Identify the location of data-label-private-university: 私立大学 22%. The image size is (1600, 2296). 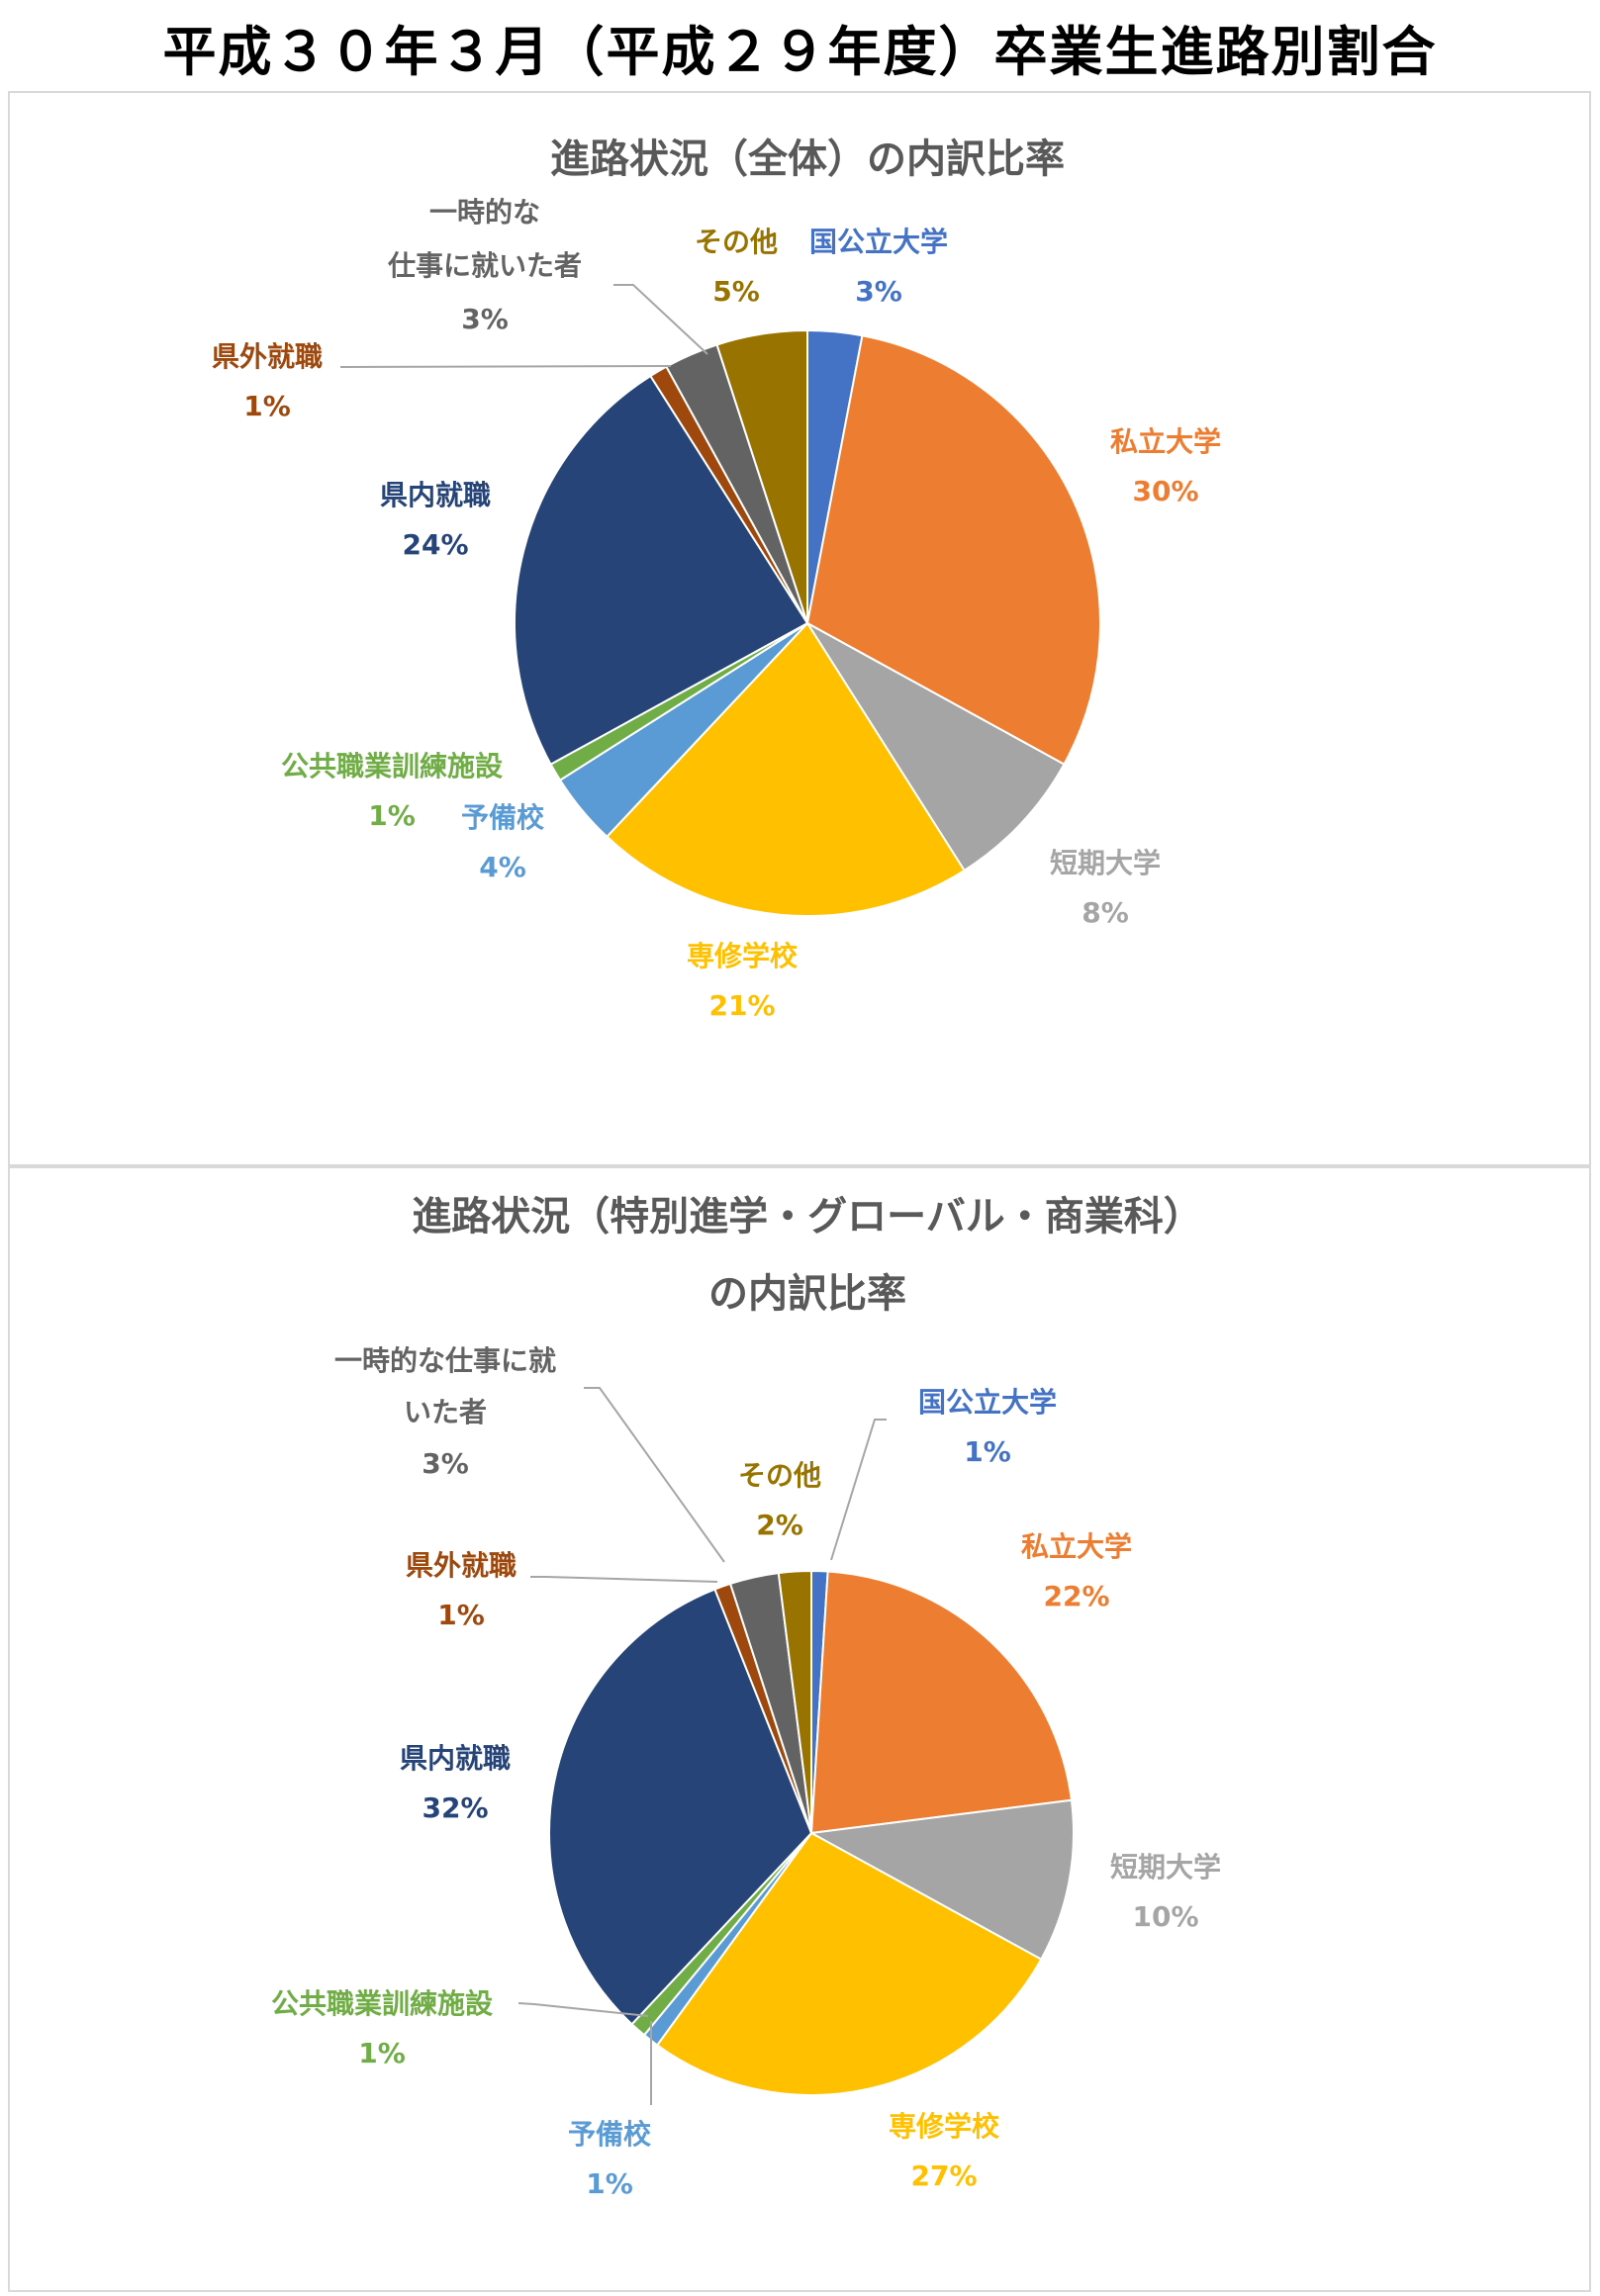
(1076, 1571).